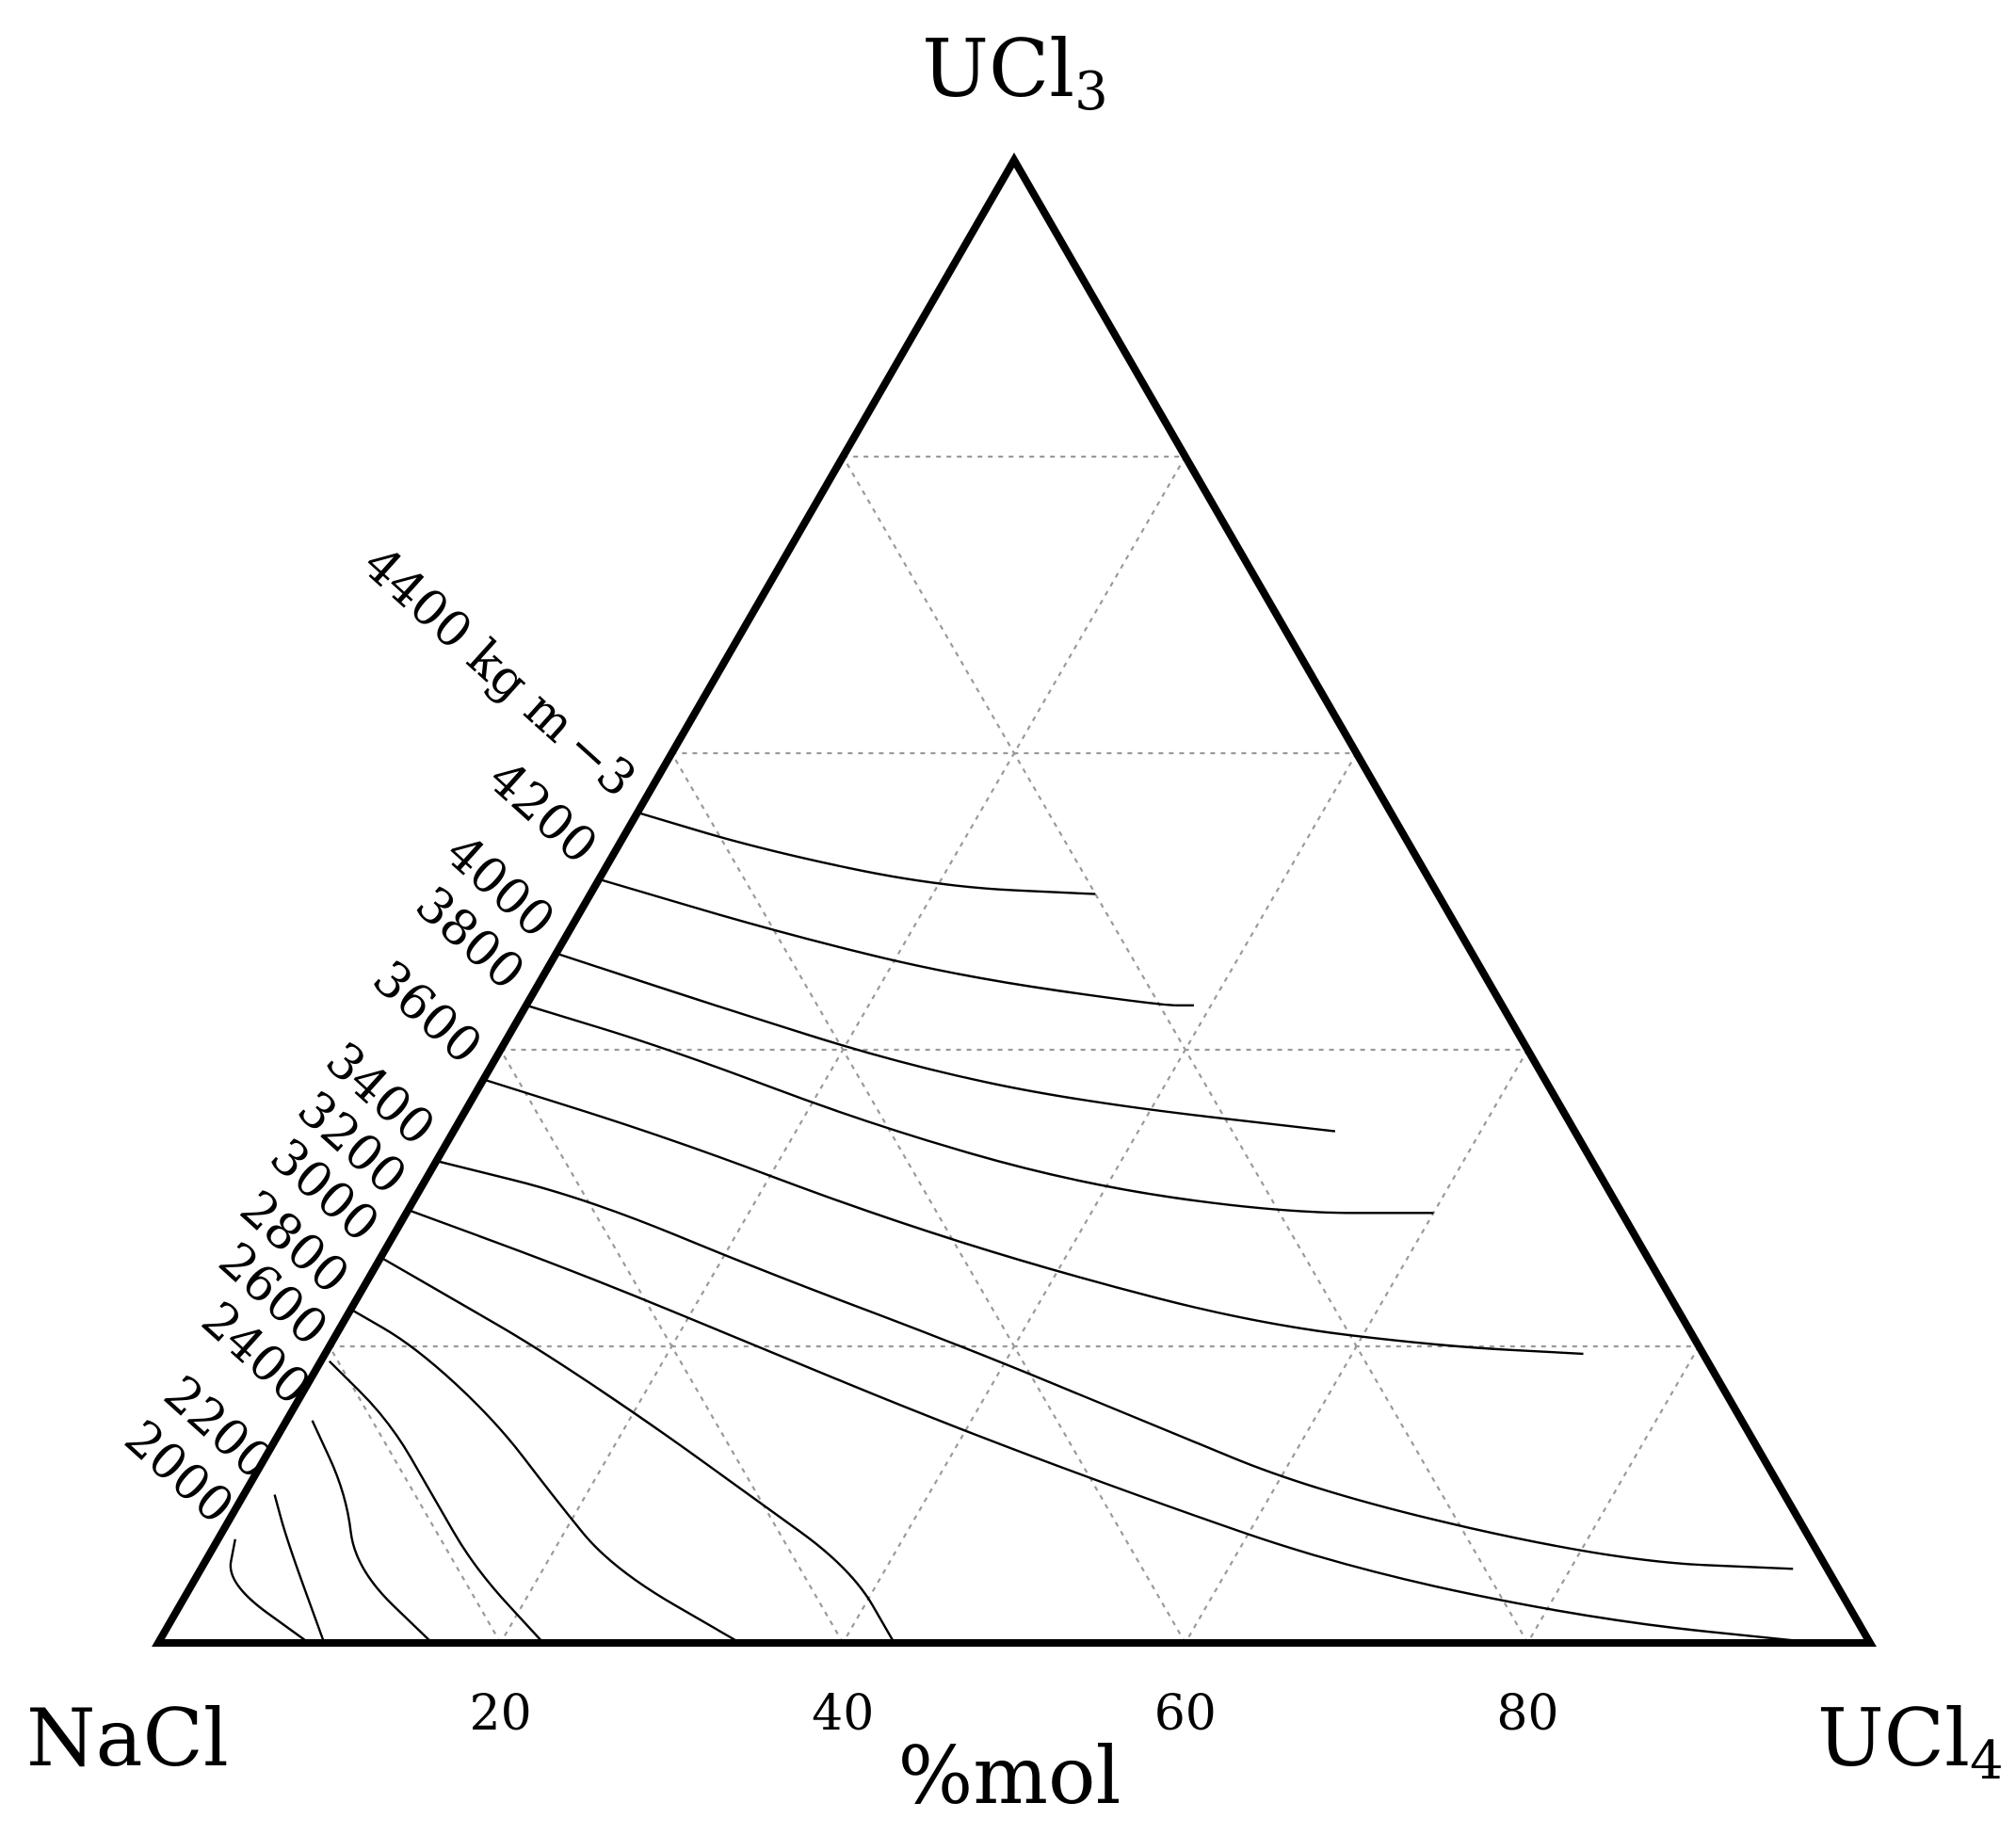 The image size is (2016, 1835). Describe the element at coordinates (1014, 1713) in the screenshot. I see `tick-labels: 20 40 60 80` at that location.